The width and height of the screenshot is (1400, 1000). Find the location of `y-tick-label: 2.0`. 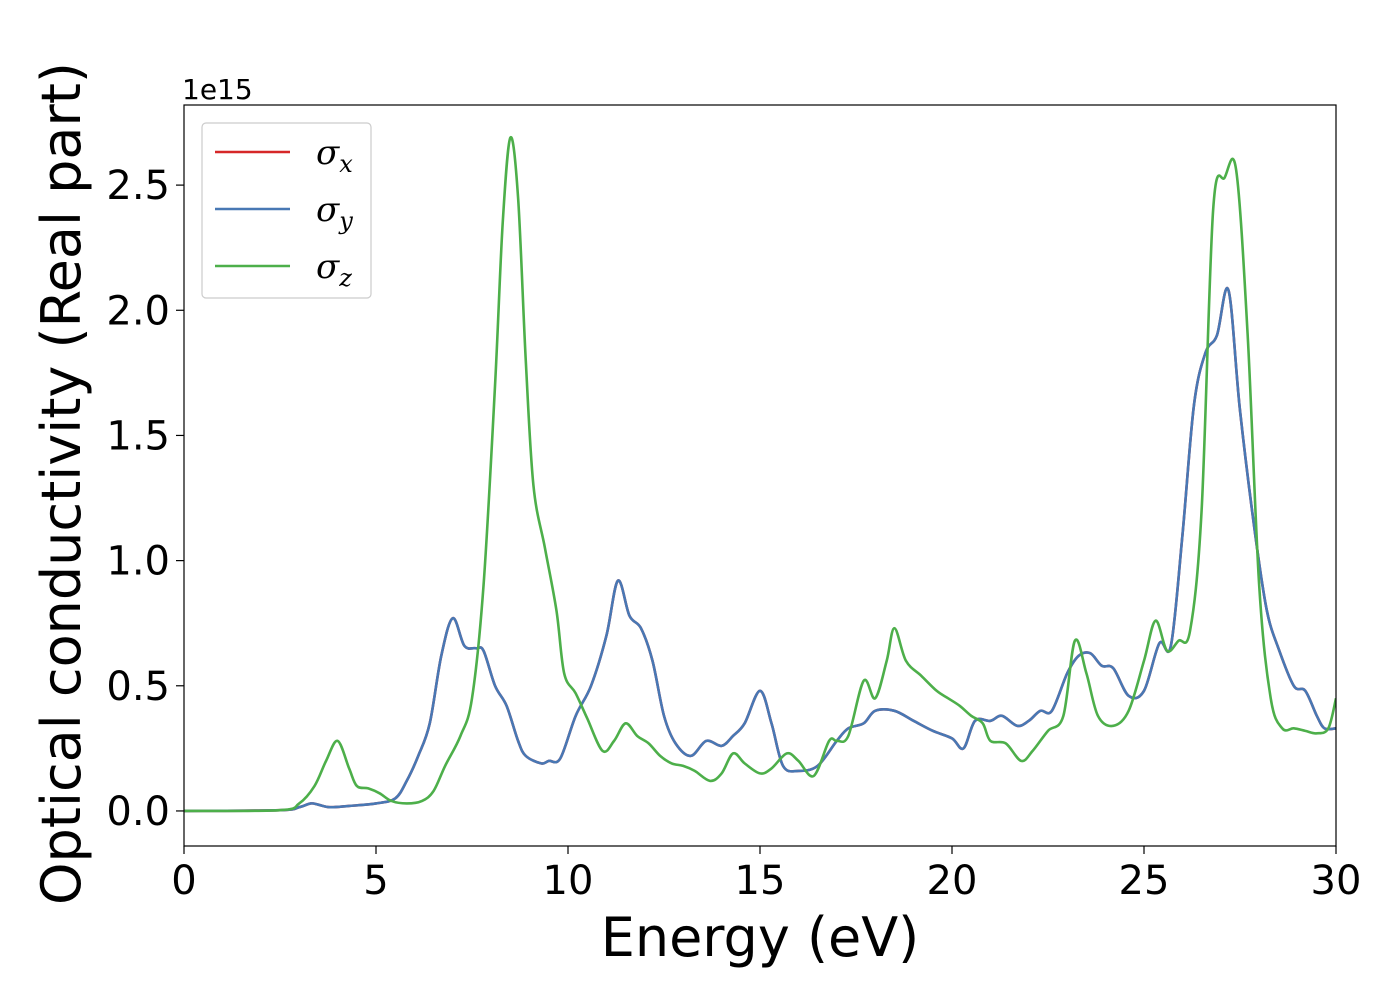

y-tick-label: 2.0 is located at coordinates (138, 311).